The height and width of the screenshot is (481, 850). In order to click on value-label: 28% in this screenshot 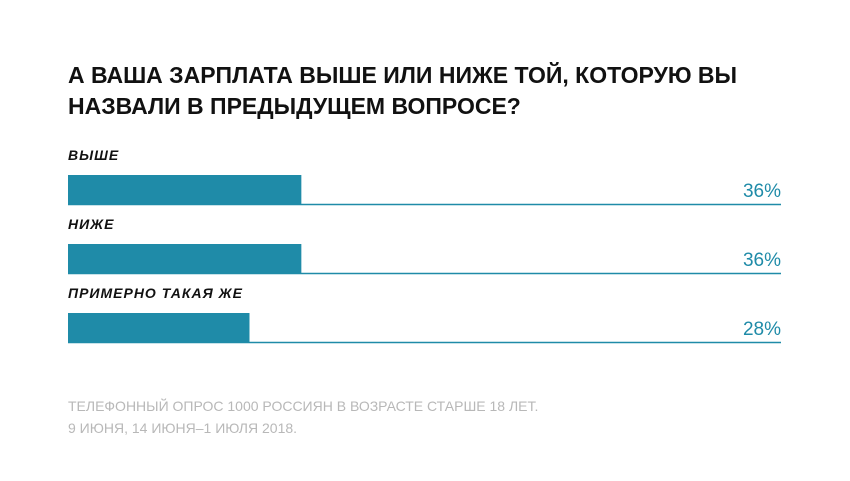, I will do `click(762, 329)`.